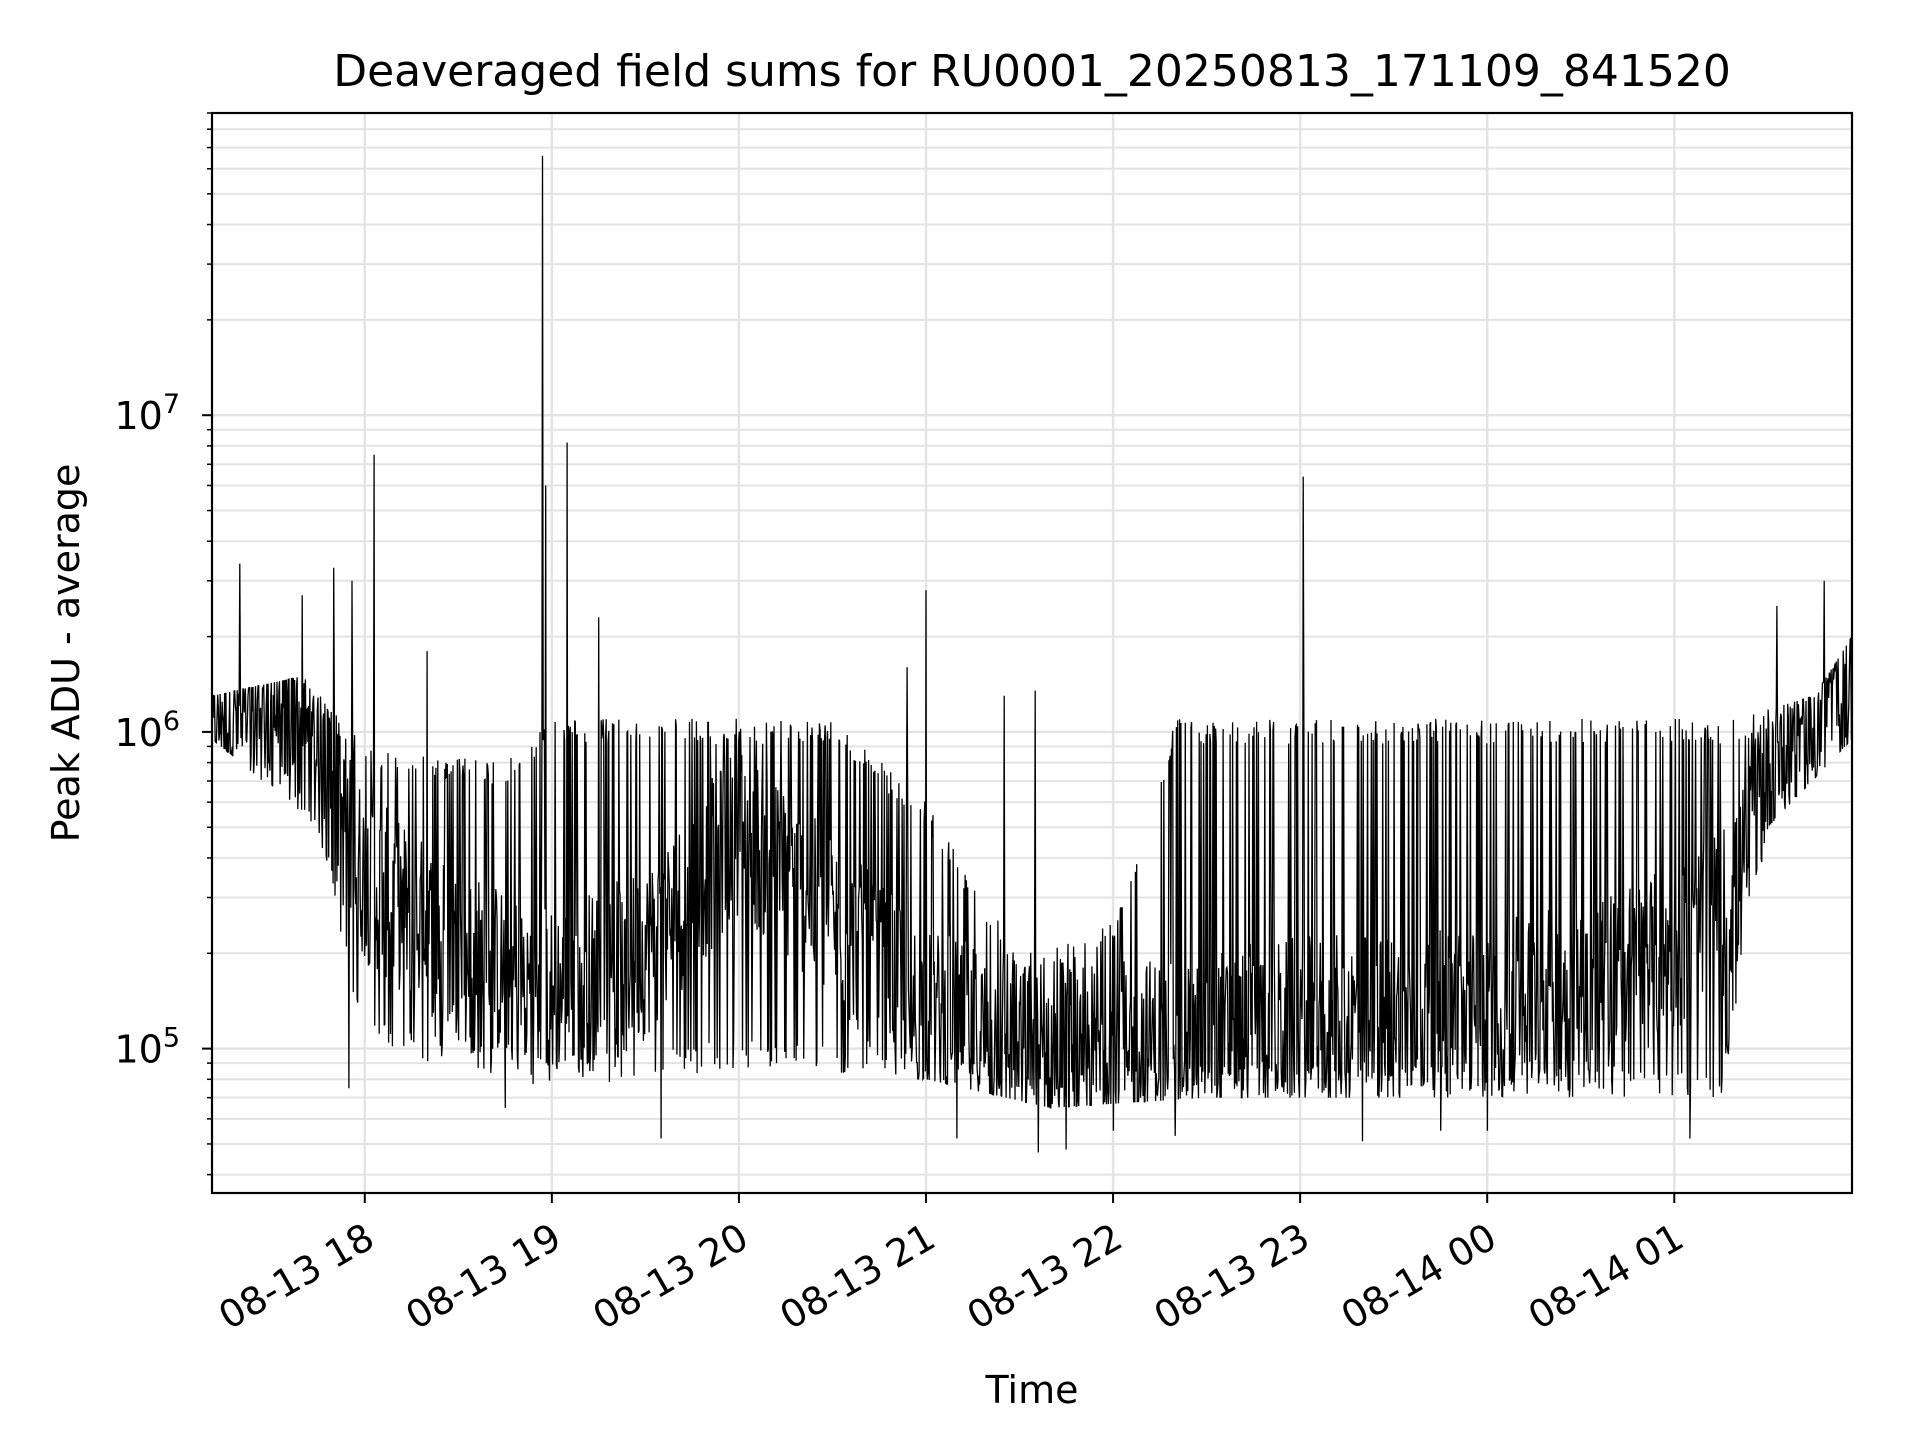  What do you see at coordinates (147, 1047) in the screenshot?
I see `y-tick-label: 105` at bounding box center [147, 1047].